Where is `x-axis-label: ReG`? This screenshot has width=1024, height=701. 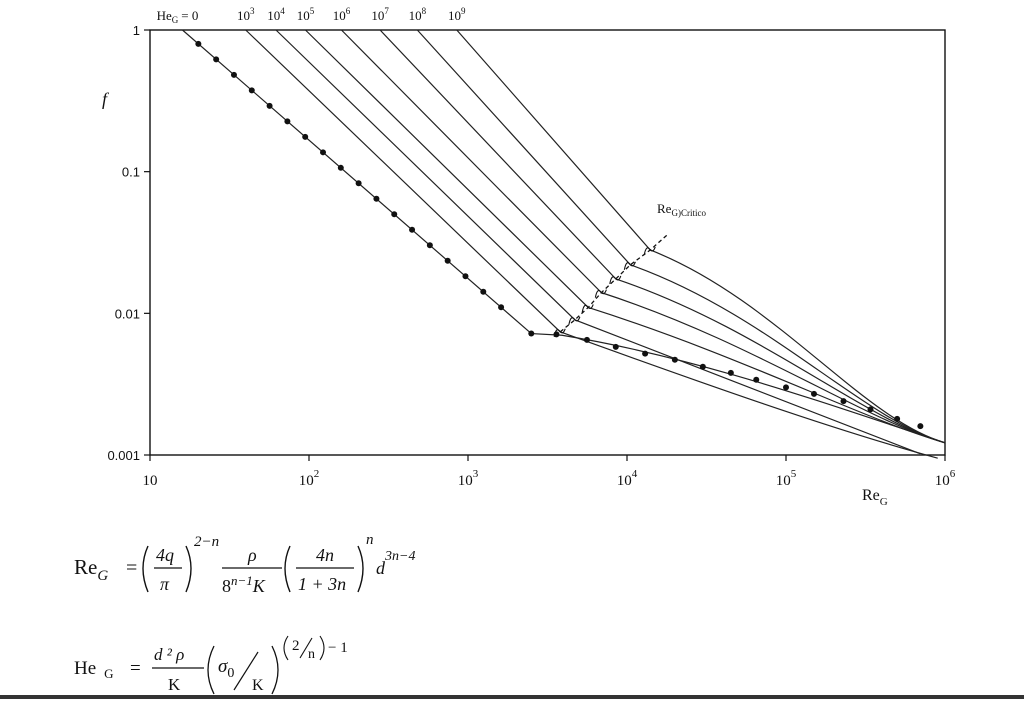
x-axis-label: ReG is located at coordinates (875, 497).